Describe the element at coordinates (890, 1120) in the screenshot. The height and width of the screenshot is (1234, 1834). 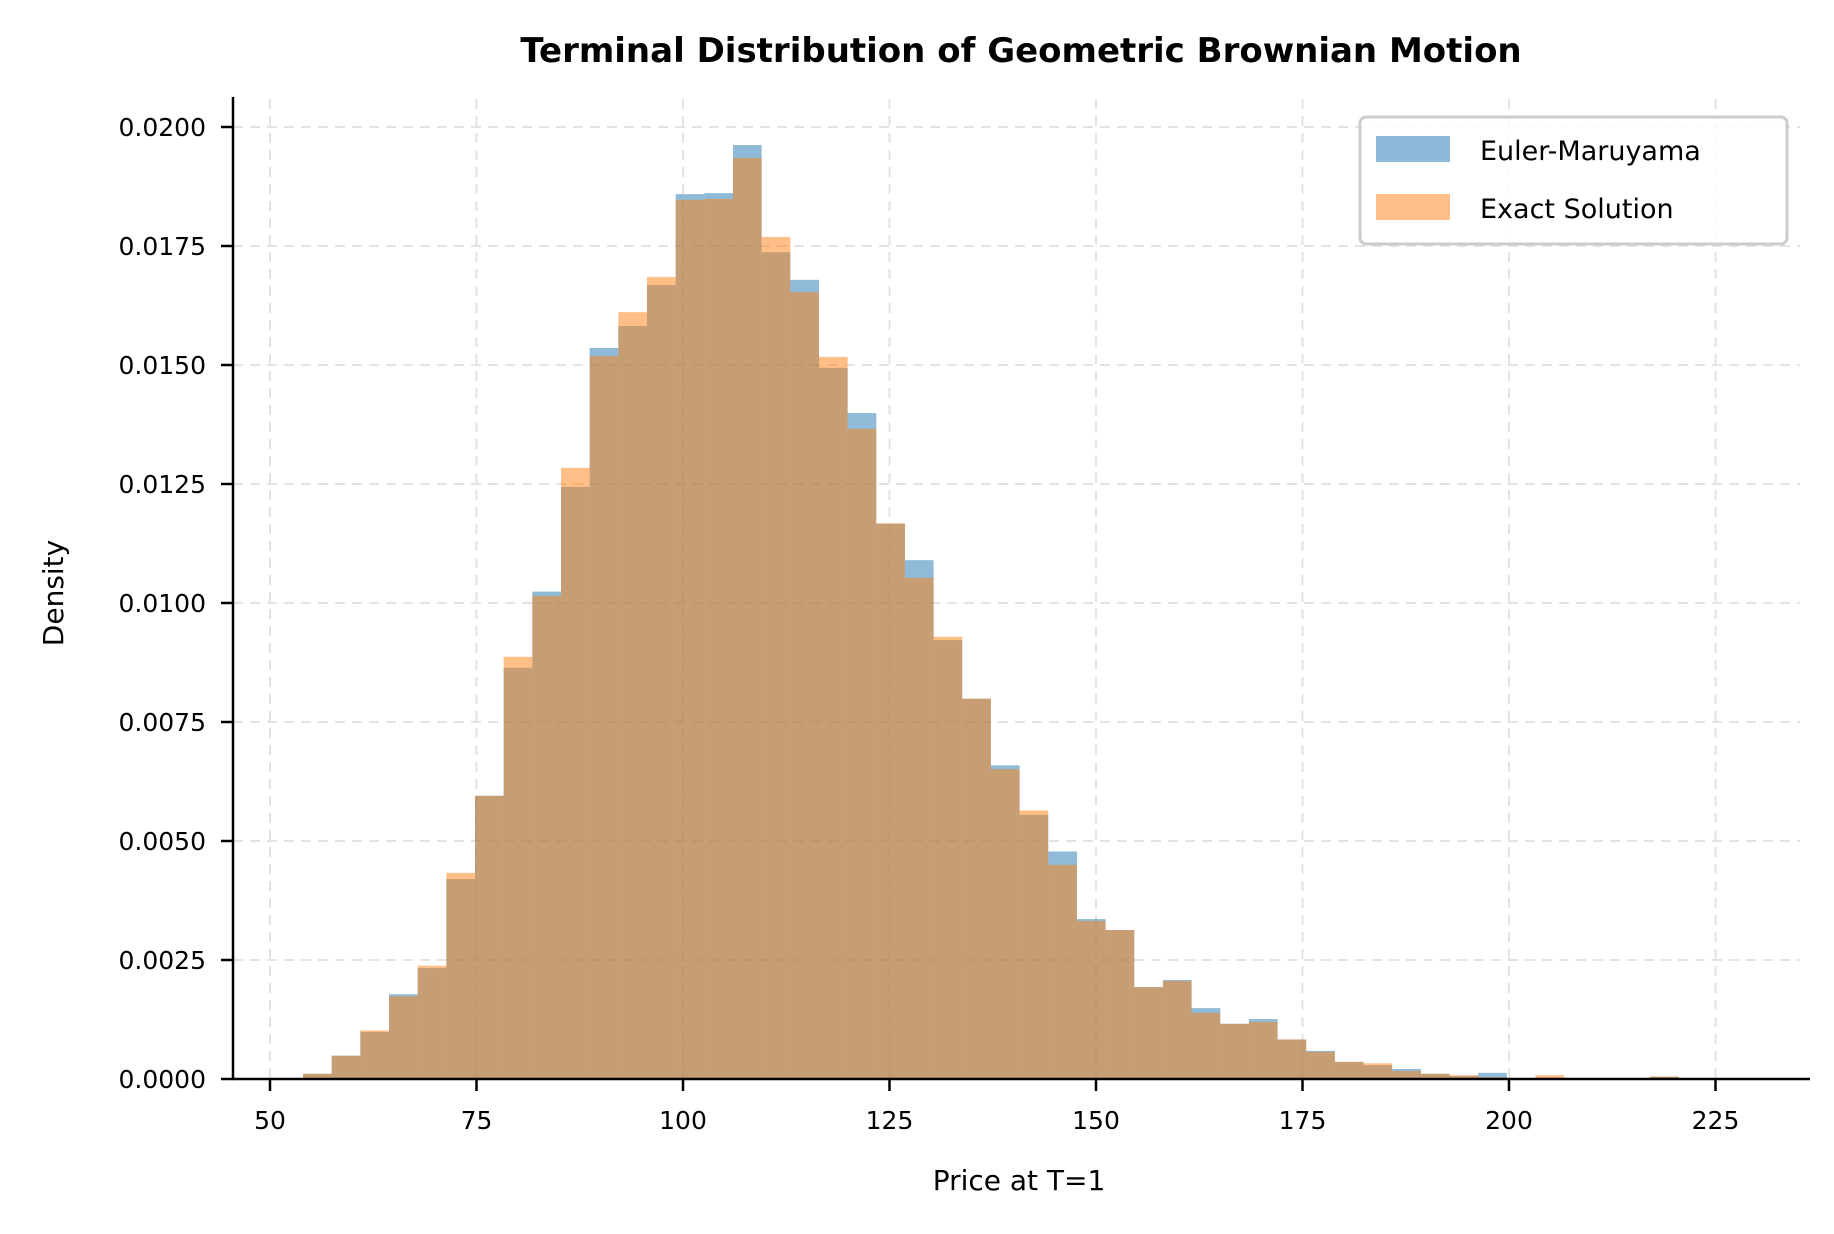
I see `x-tick-label: 125` at that location.